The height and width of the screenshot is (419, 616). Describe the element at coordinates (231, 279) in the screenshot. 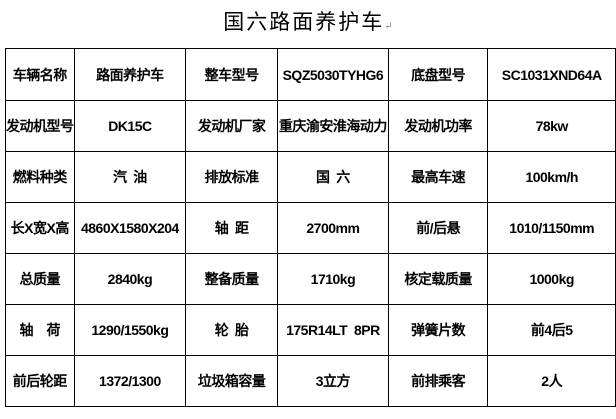

I see `spec-label-cell: 整备质量` at that location.